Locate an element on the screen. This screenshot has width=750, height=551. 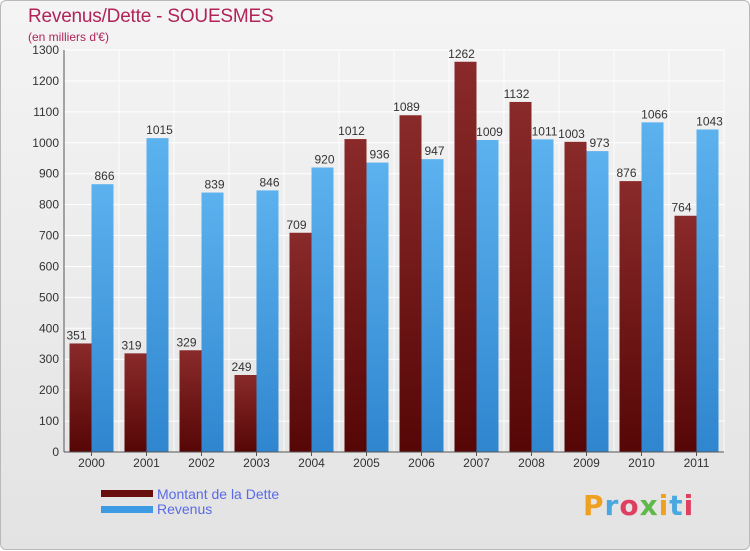
y-tick-label: 1100 is located at coordinates (46, 112).